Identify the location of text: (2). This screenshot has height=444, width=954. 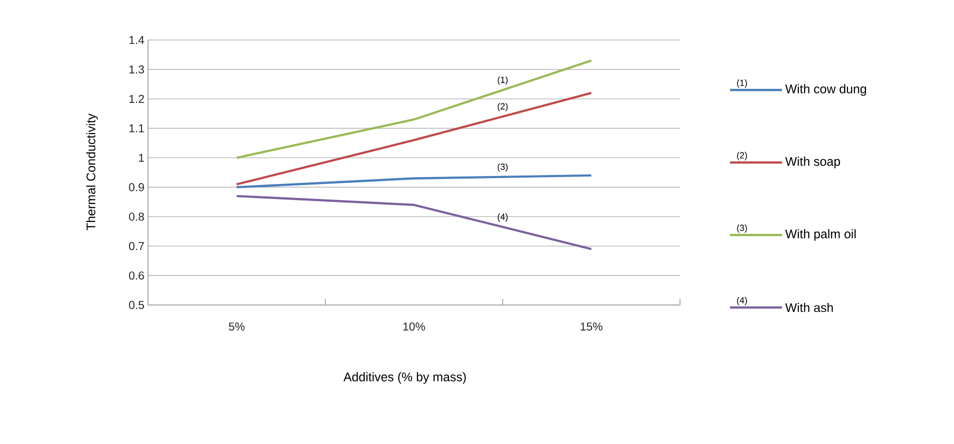
(742, 156).